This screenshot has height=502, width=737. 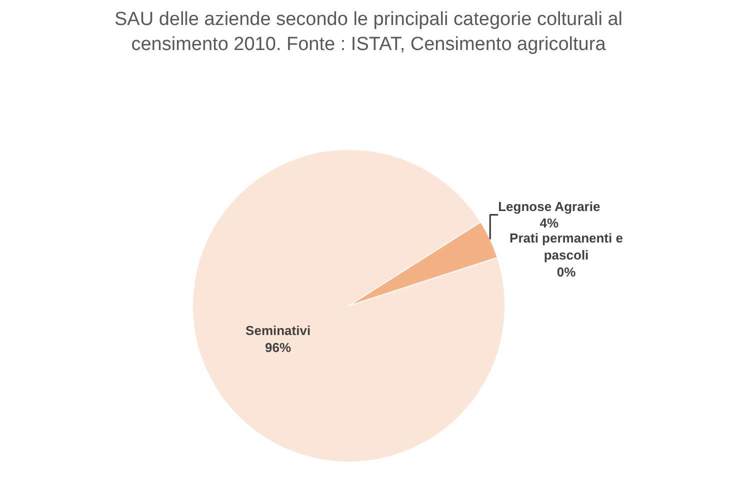 I want to click on slice-label: Seminativi, so click(x=278, y=330).